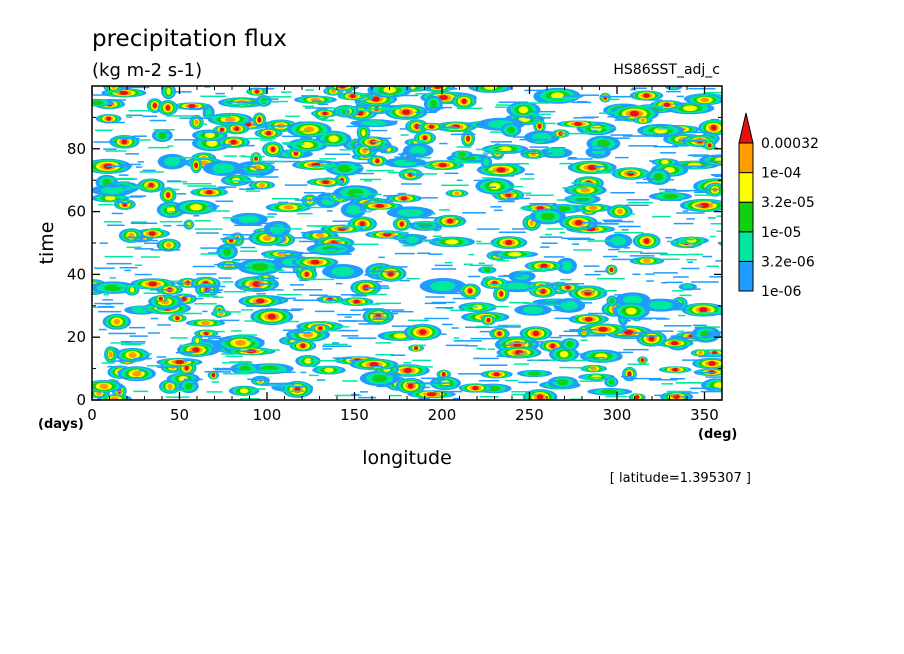 This screenshot has height=654, width=904. Describe the element at coordinates (76, 149) in the screenshot. I see `y-tick-label: 80` at that location.